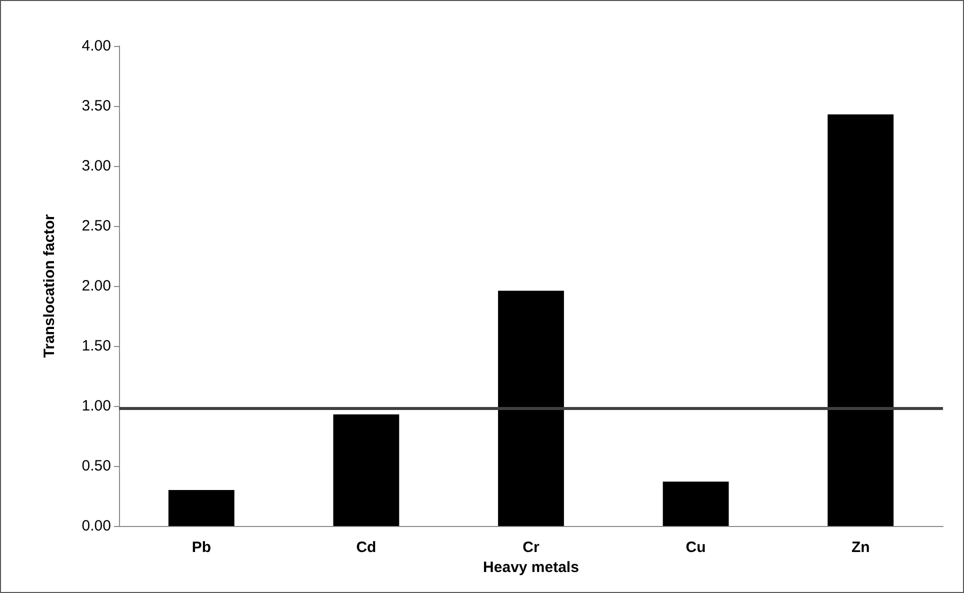  I want to click on y-tick-label: 0.50, so click(96, 466).